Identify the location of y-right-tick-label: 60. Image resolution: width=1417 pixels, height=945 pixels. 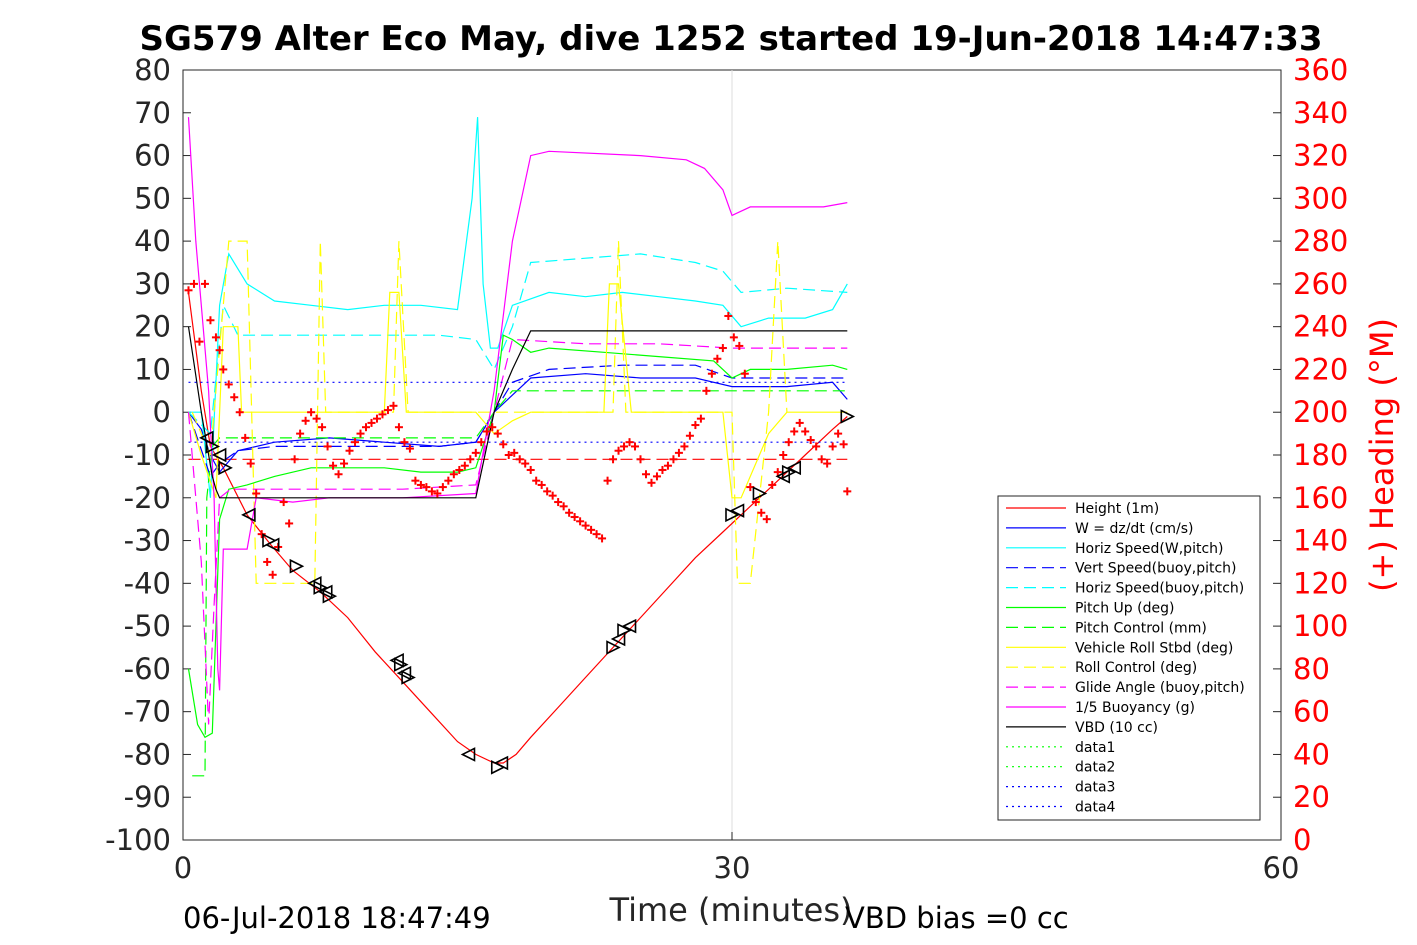
(1311, 712).